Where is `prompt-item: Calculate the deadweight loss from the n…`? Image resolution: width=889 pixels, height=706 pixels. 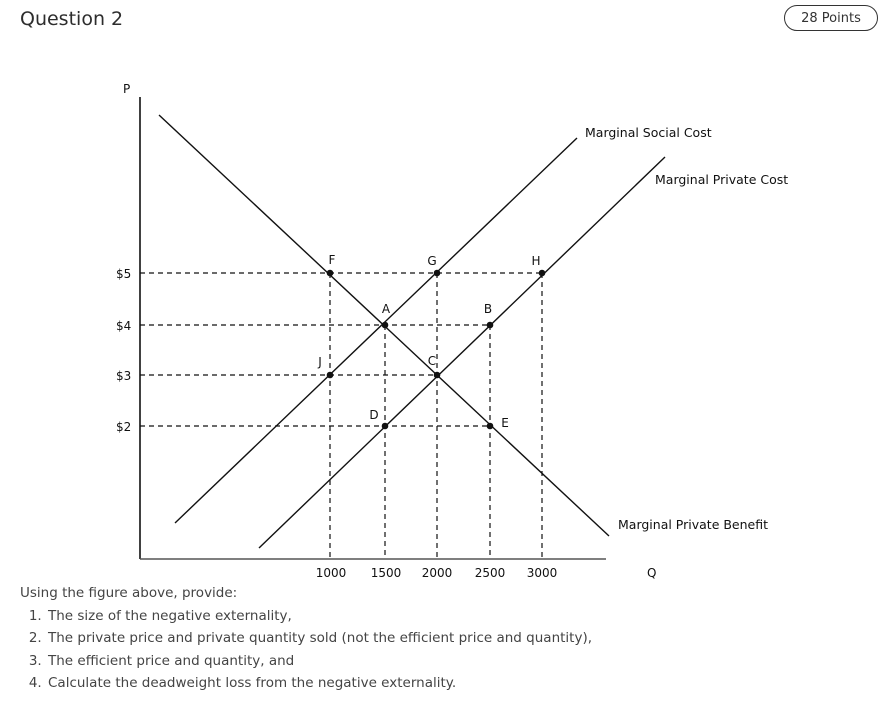
prompt-item: Calculate the deadweight loss from the n… is located at coordinates (319, 683).